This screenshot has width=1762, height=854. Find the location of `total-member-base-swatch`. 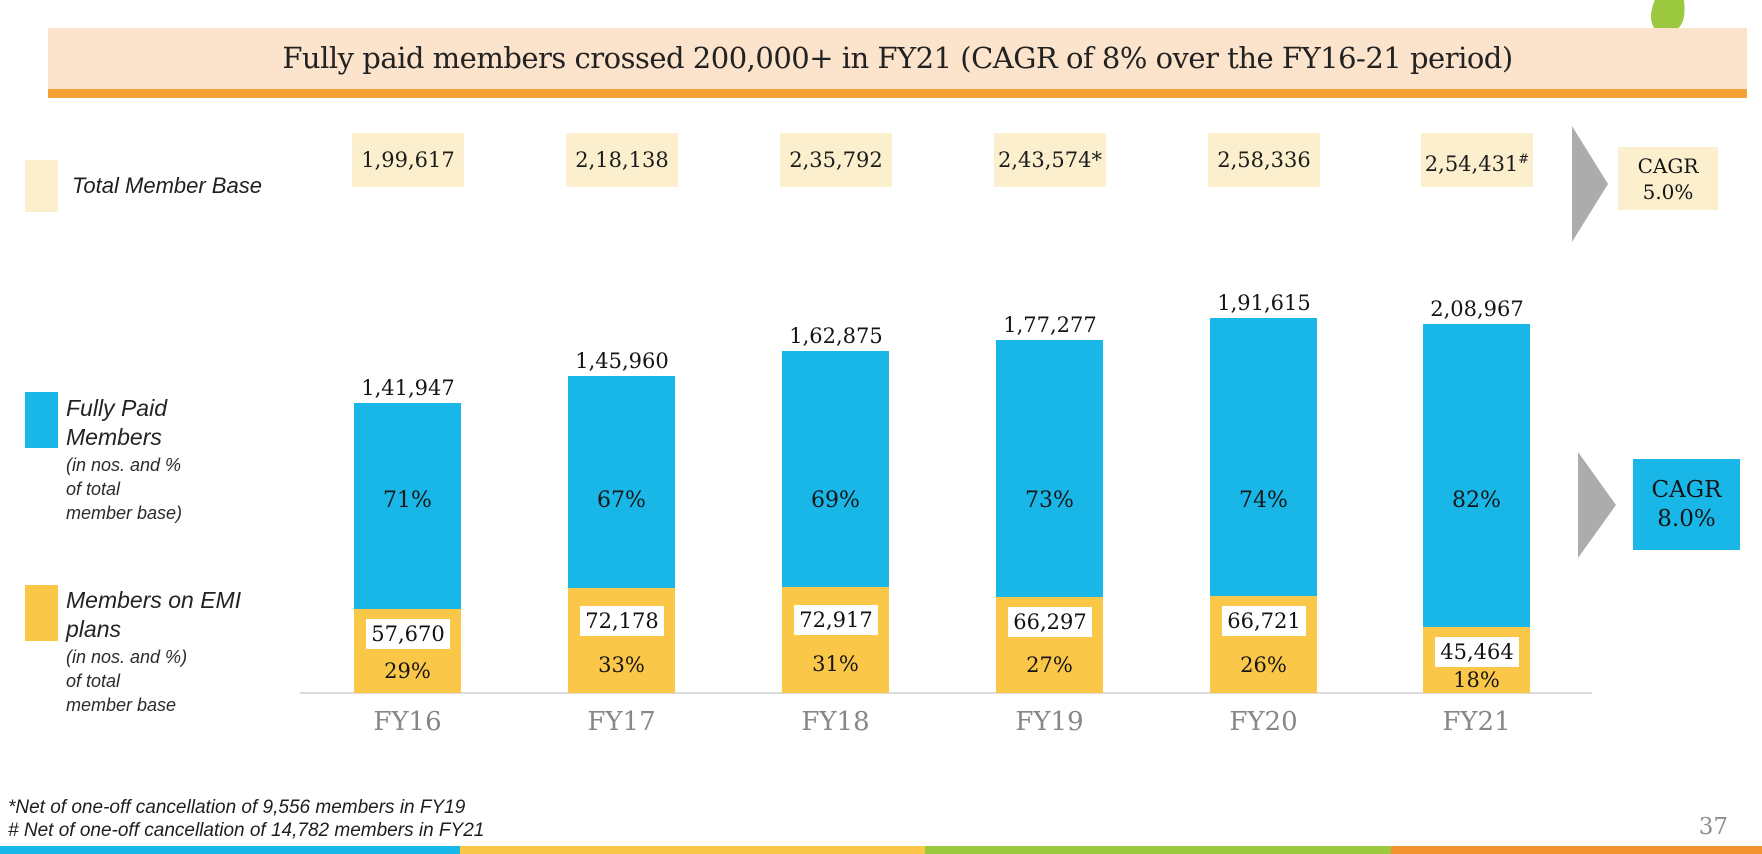

total-member-base-swatch is located at coordinates (41, 186).